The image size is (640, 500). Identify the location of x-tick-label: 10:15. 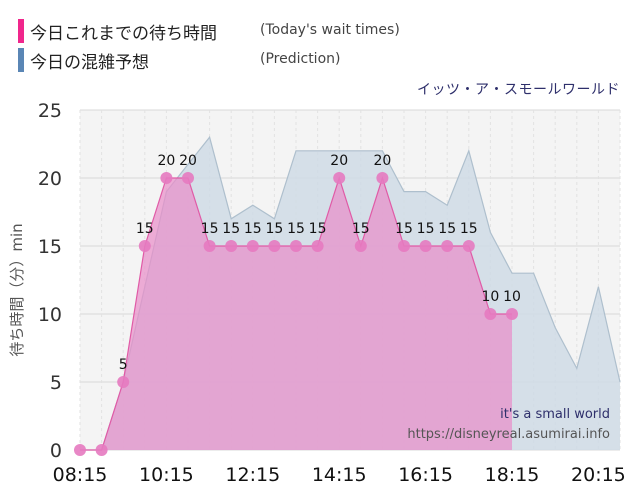
(166, 475).